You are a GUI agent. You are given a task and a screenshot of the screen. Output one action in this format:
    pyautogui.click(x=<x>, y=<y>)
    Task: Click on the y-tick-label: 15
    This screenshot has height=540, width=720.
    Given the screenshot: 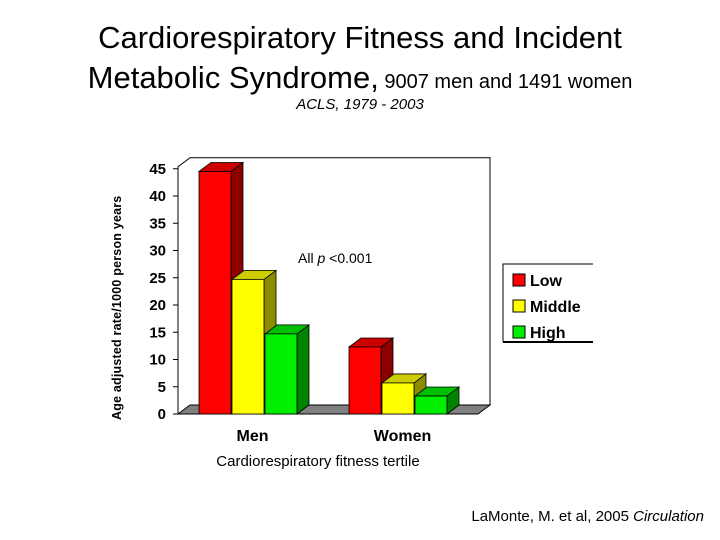 What is the action you would take?
    pyautogui.click(x=157, y=332)
    